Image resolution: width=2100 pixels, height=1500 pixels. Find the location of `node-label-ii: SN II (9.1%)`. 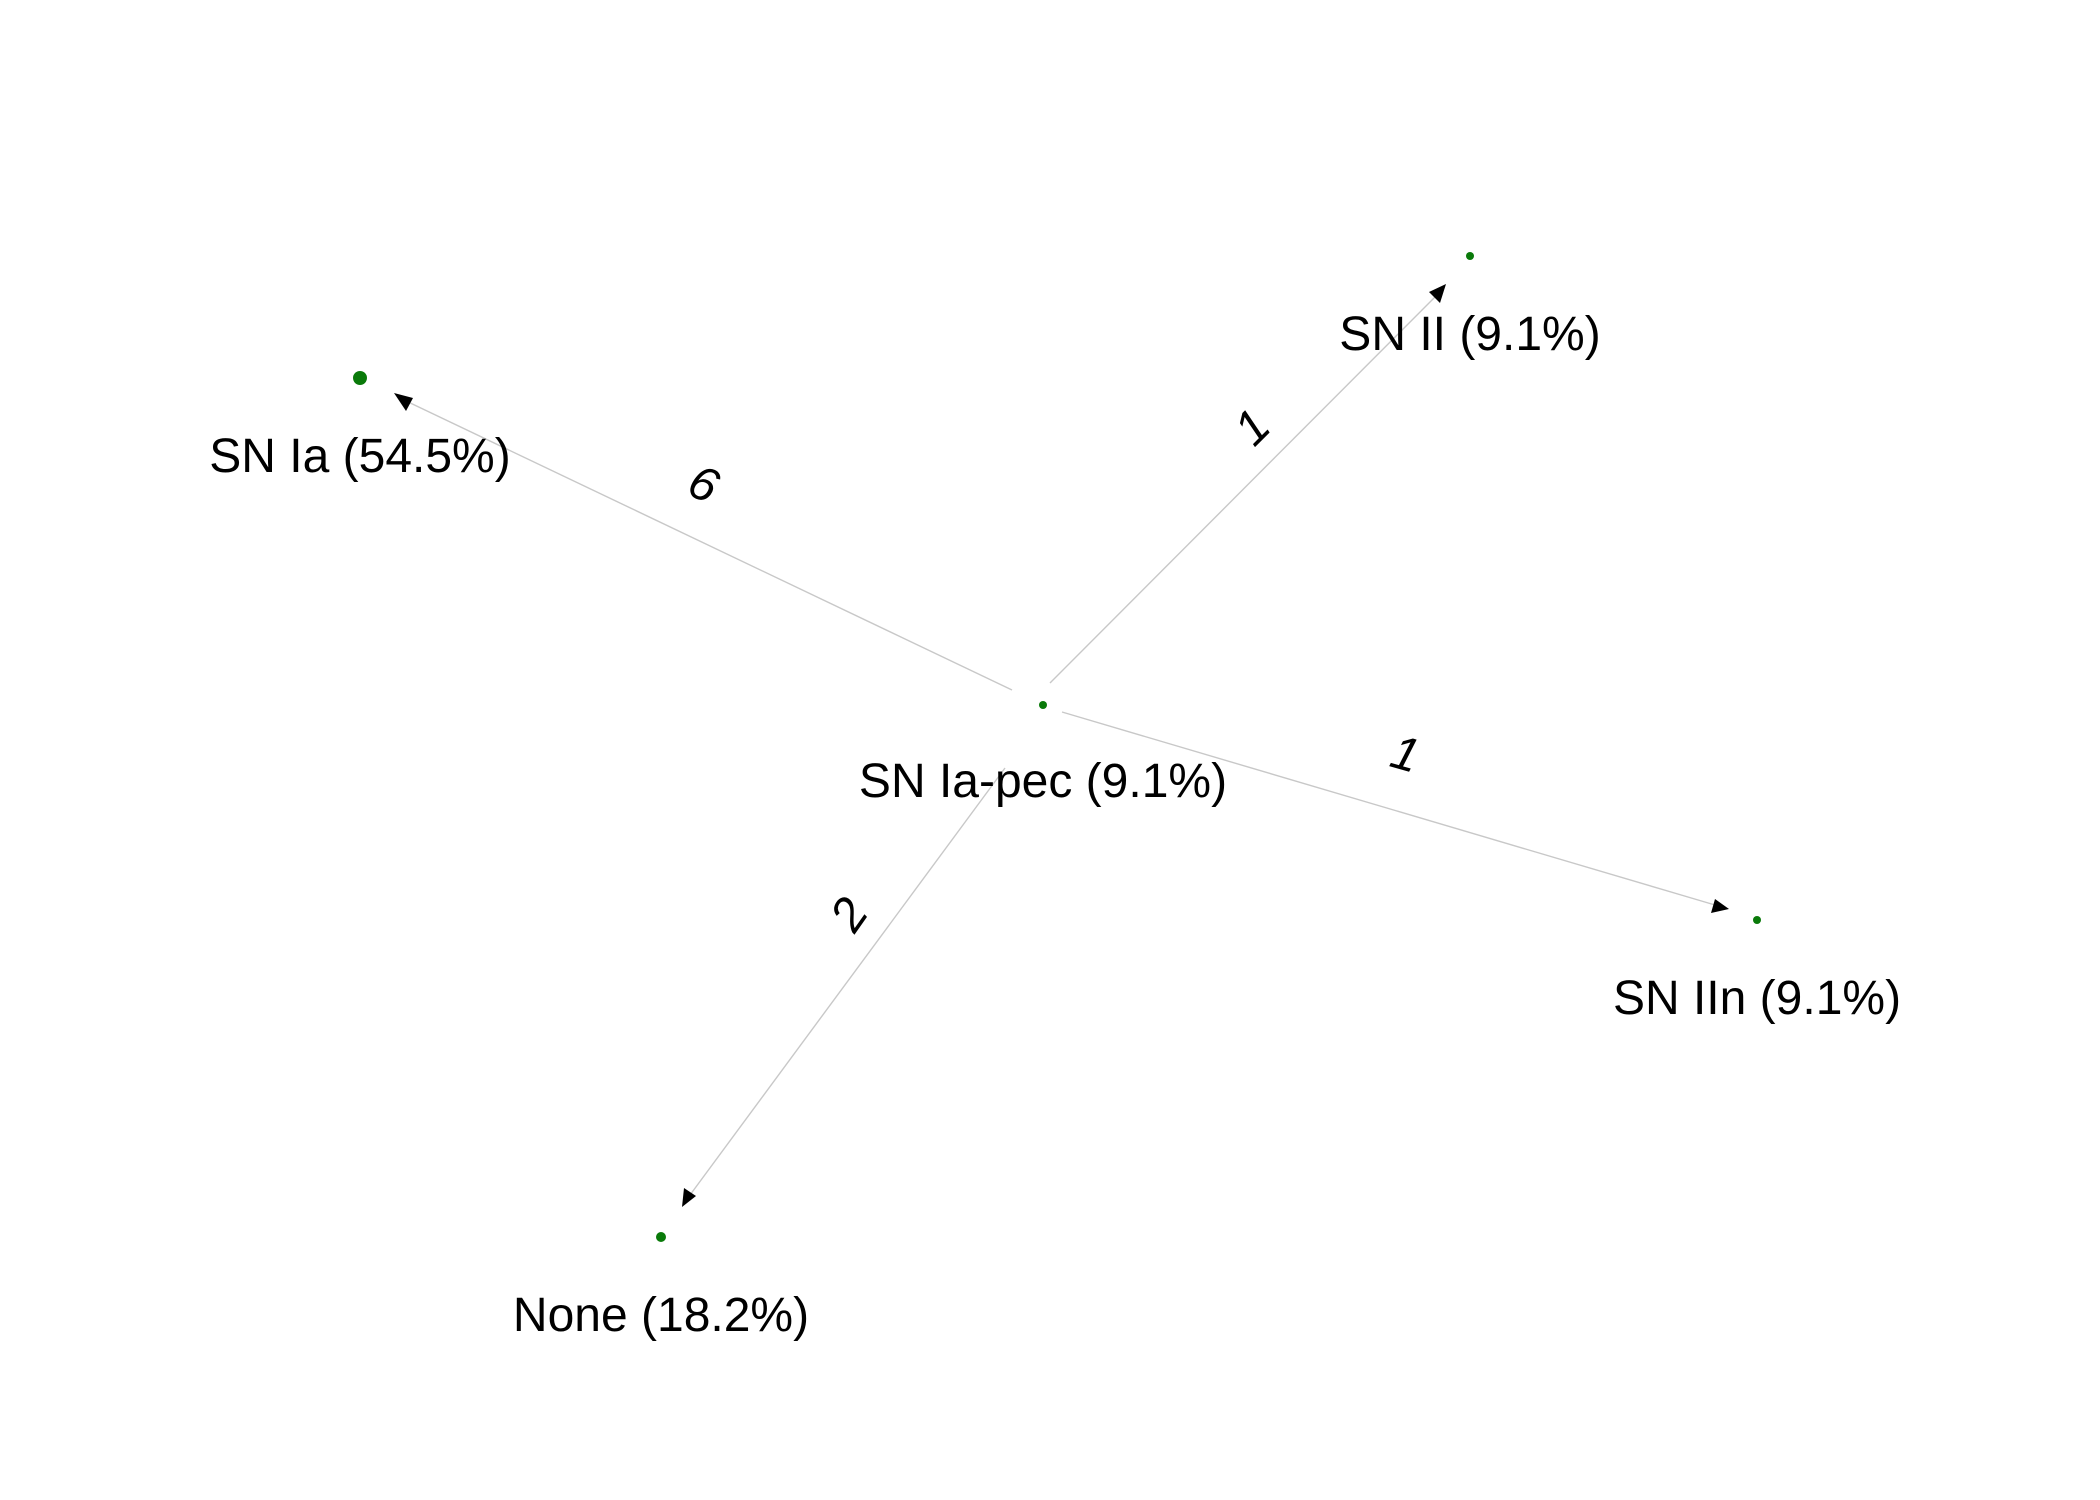

node-label-ii: SN II (9.1%) is located at coordinates (1469, 334).